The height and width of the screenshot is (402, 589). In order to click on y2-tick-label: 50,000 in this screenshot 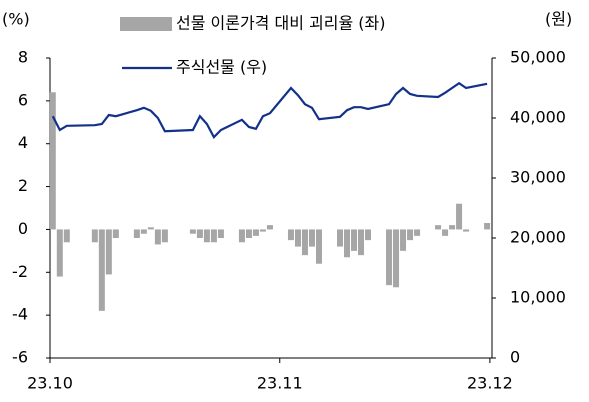, I will do `click(538, 57)`.